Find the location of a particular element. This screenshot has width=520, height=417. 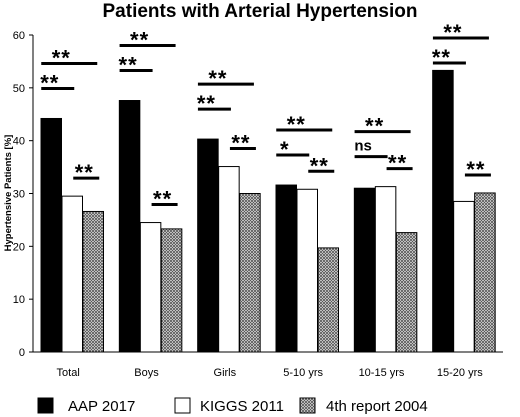

significance-label: * is located at coordinates (285, 149).